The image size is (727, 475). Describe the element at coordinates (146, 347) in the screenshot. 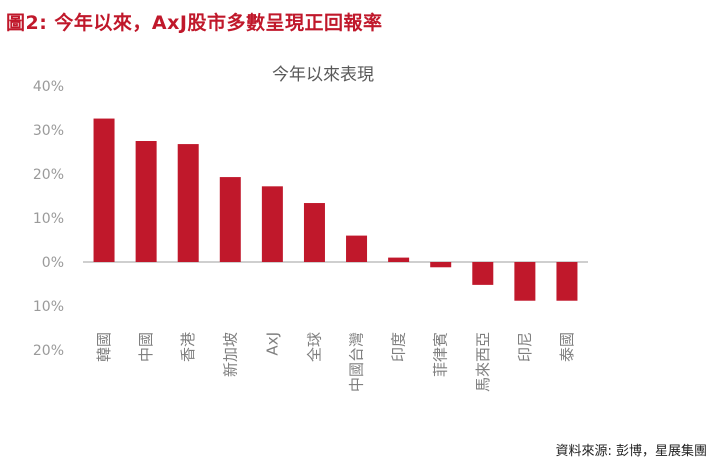

I see `x-tick-label: 中國` at that location.